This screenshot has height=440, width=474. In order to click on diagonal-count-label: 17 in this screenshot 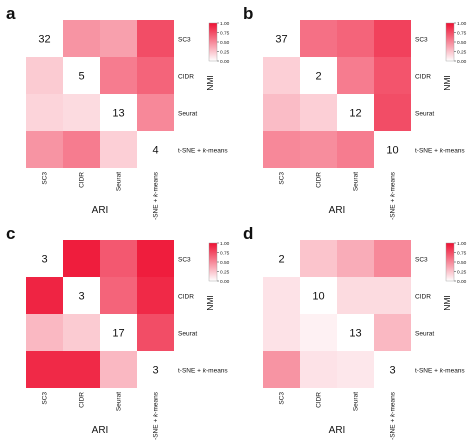, I will do `click(118, 334)`.